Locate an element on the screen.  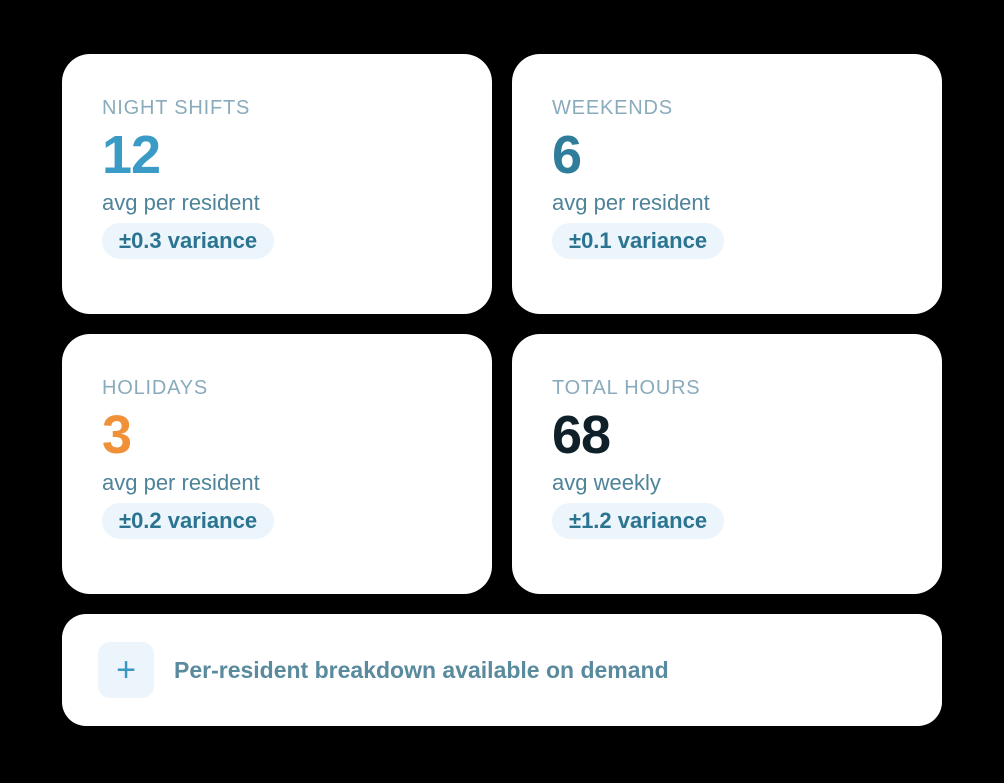
variance-badge: ±1.2 variance is located at coordinates (638, 521).